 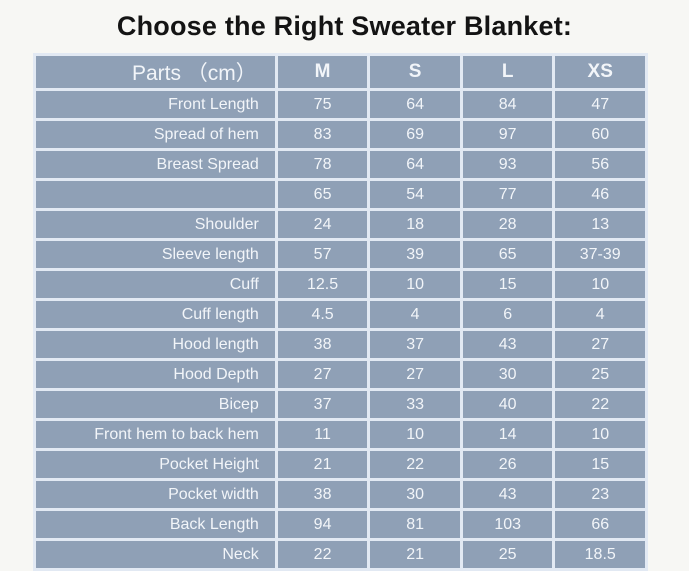 I want to click on table-row: Neck 22 21 25 18.5, so click(x=340, y=554).